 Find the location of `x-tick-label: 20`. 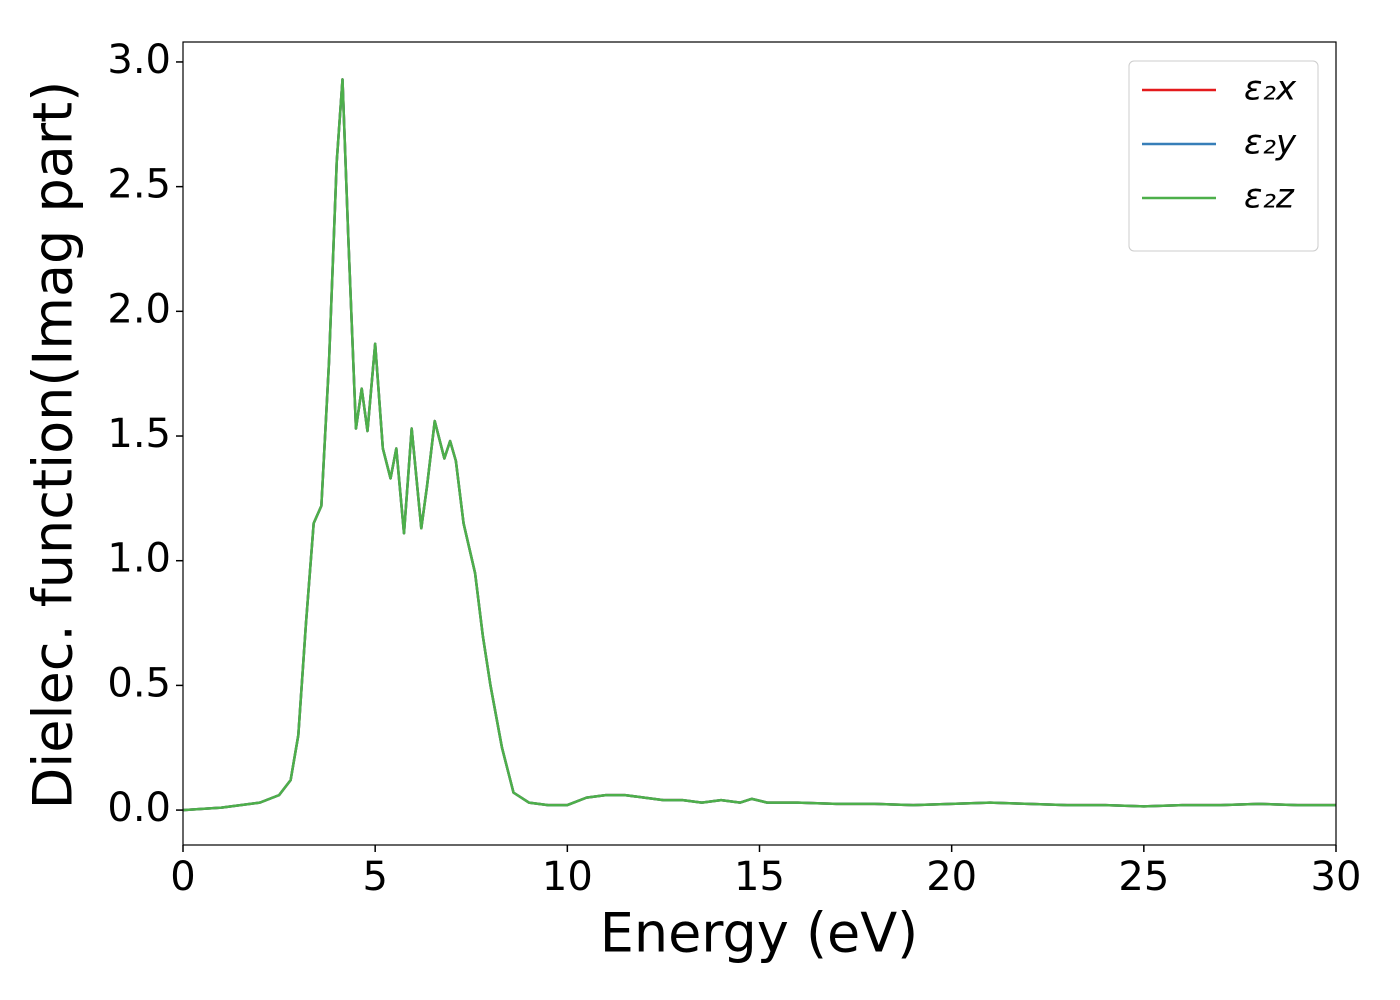

x-tick-label: 20 is located at coordinates (951, 877).